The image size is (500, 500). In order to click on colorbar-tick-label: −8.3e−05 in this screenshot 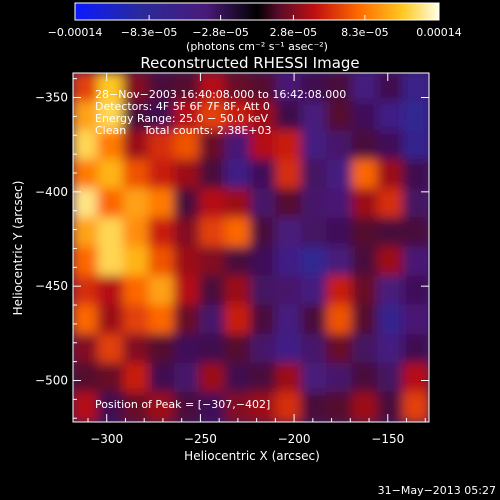, I will do `click(149, 32)`.